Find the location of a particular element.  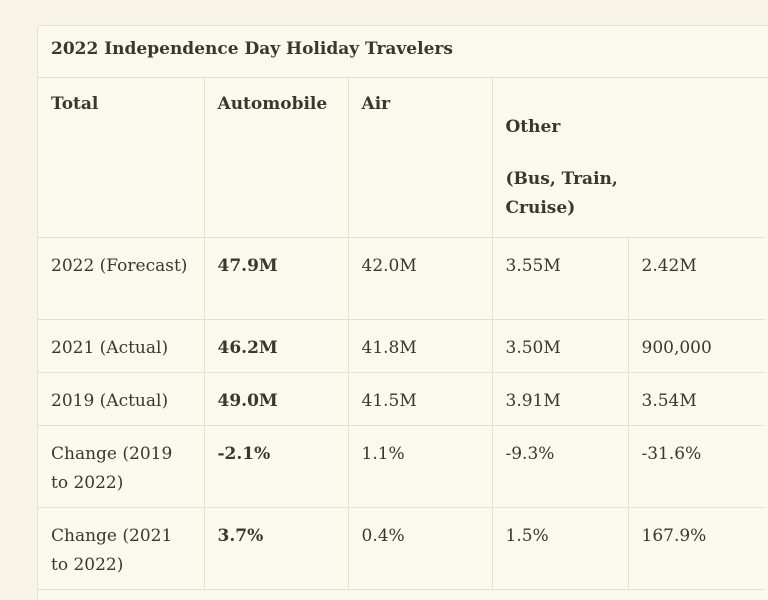

cell-other: 3.54M is located at coordinates (696, 399).